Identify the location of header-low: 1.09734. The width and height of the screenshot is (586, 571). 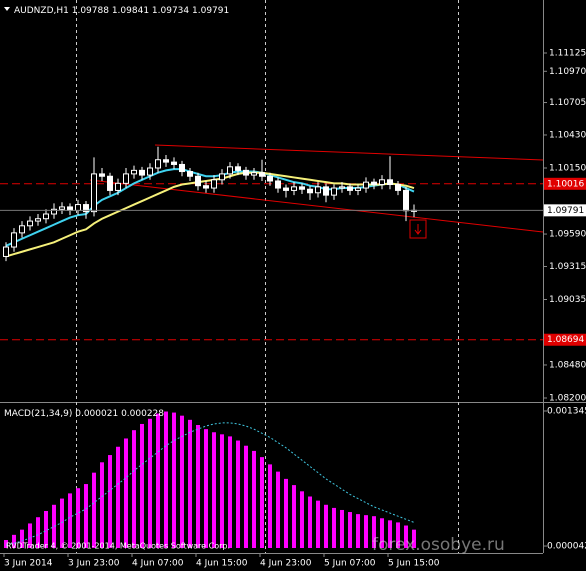
(170, 11).